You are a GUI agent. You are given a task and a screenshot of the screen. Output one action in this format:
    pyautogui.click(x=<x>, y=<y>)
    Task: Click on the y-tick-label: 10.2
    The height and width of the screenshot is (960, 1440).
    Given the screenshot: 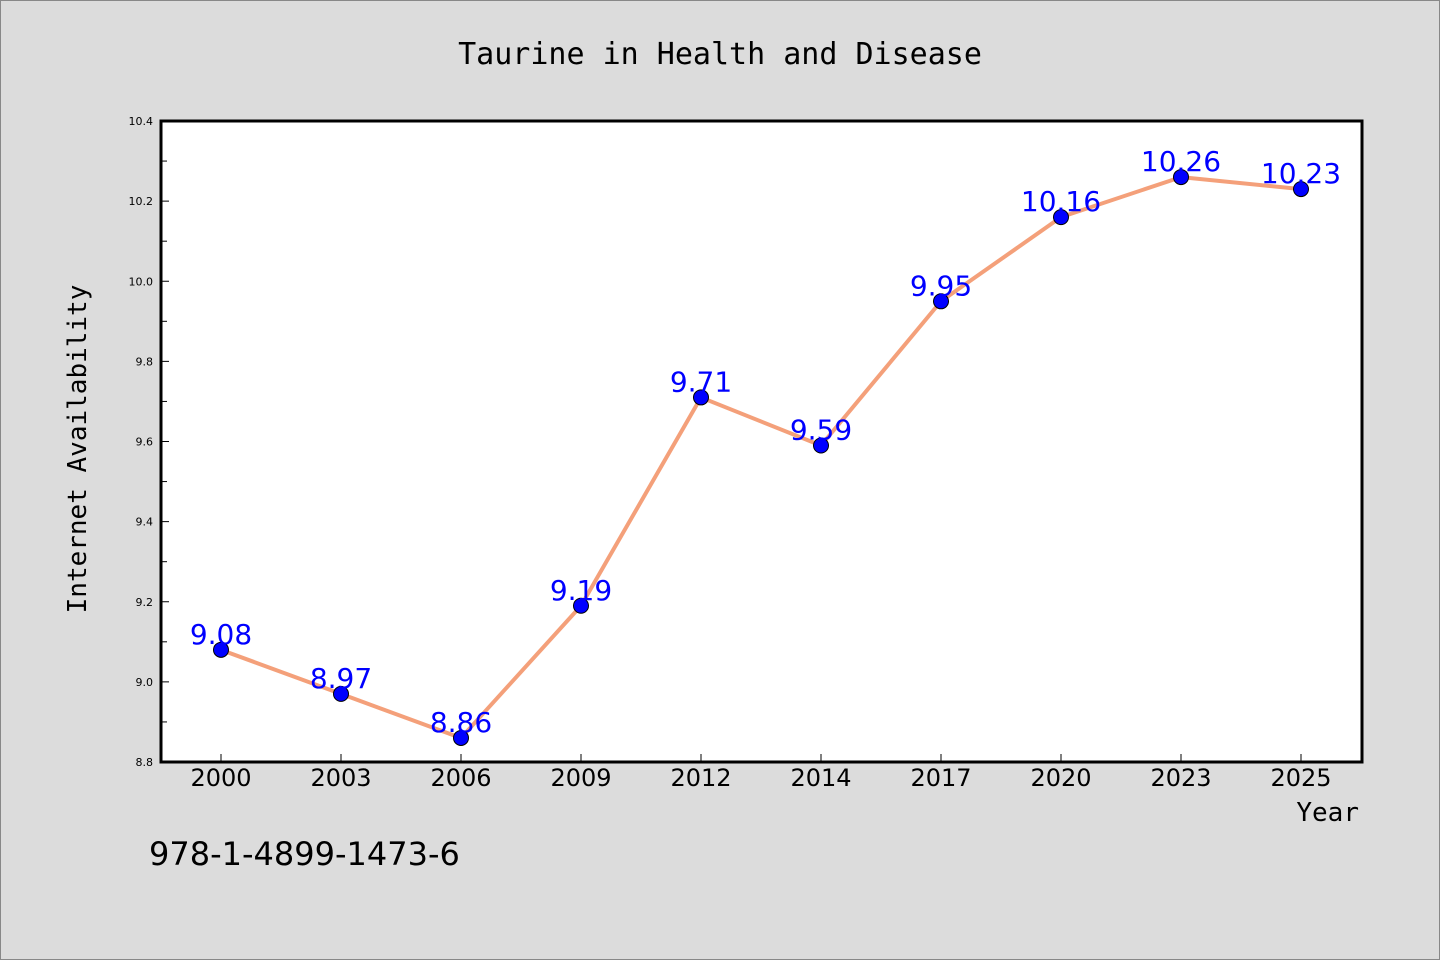 What is the action you would take?
    pyautogui.click(x=141, y=201)
    